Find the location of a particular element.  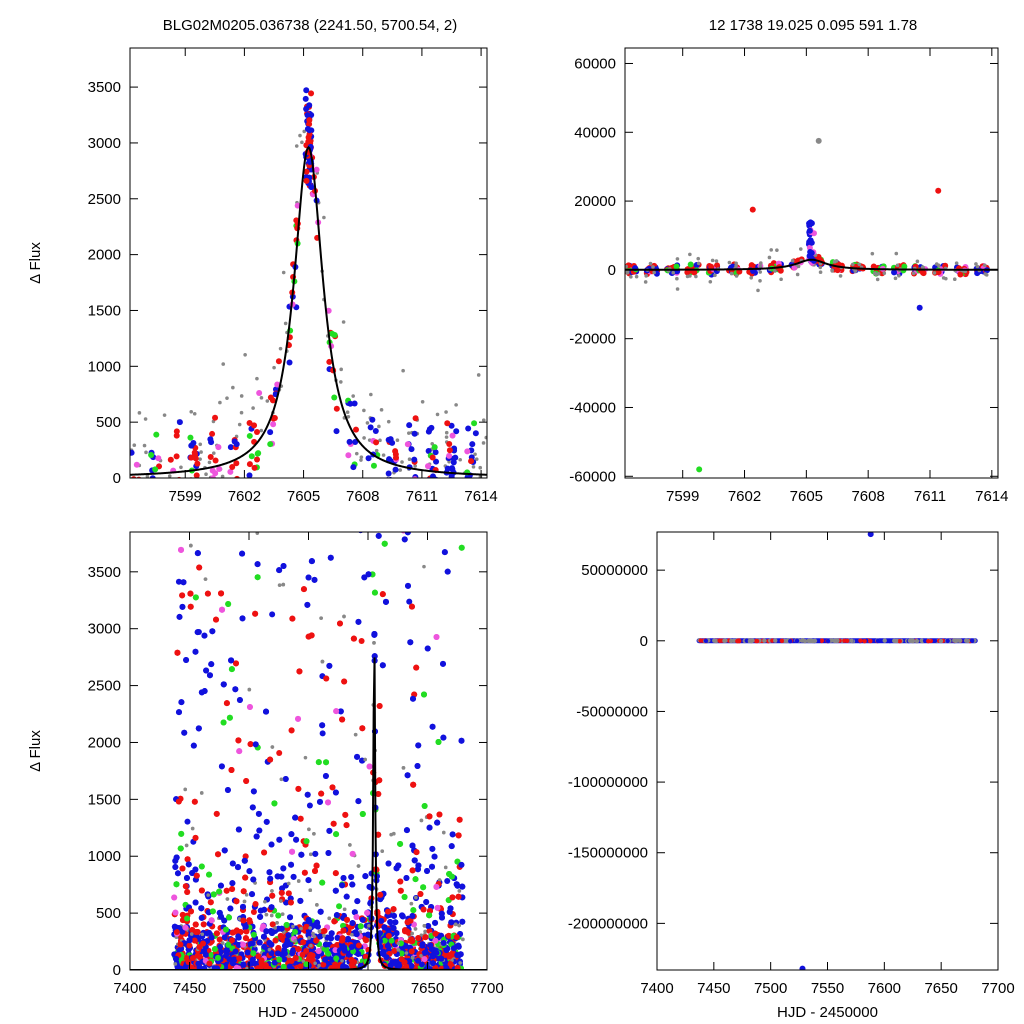

plot-frame is located at coordinates (308, 263).